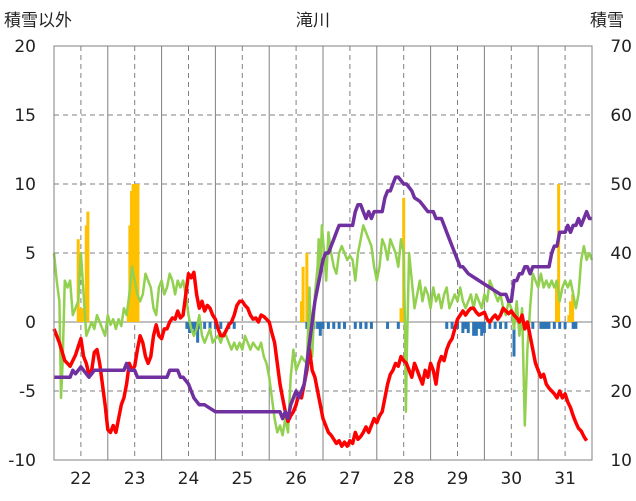 The image size is (636, 501). I want to click on left-tick-label: 10, so click(25, 185).